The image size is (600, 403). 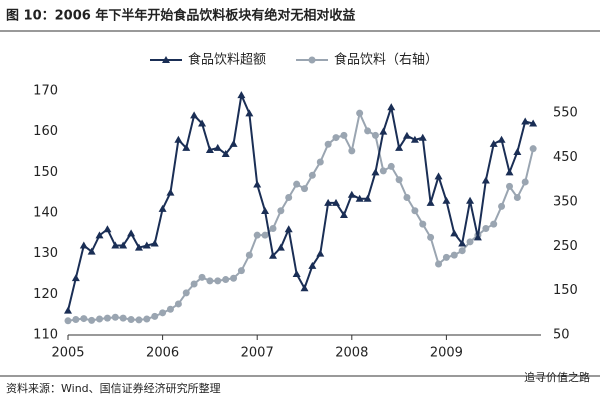 I want to click on y-tick-label: 120, so click(x=45, y=294).